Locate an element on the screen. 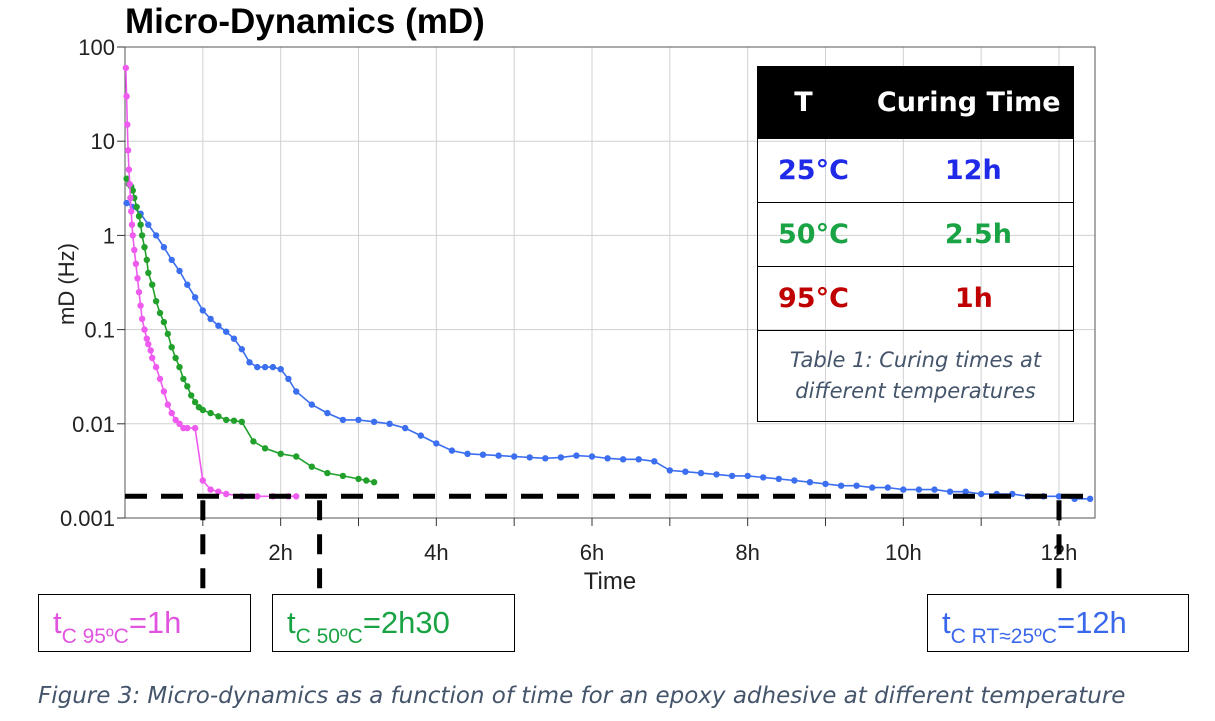 The width and height of the screenshot is (1215, 721). tc-rt-t: t is located at coordinates (946, 622).